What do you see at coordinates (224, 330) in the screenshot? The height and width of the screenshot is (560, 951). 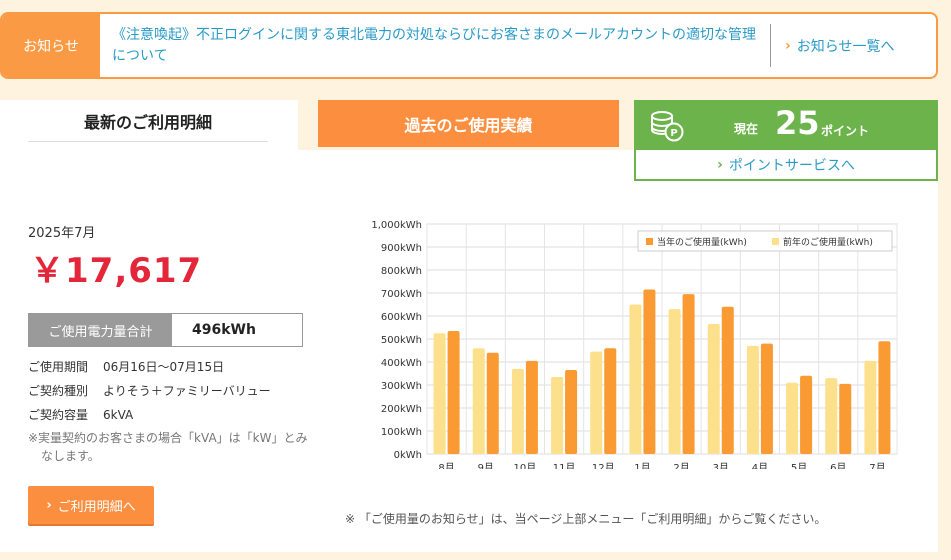 I see `usage-total-value: 496kWh` at bounding box center [224, 330].